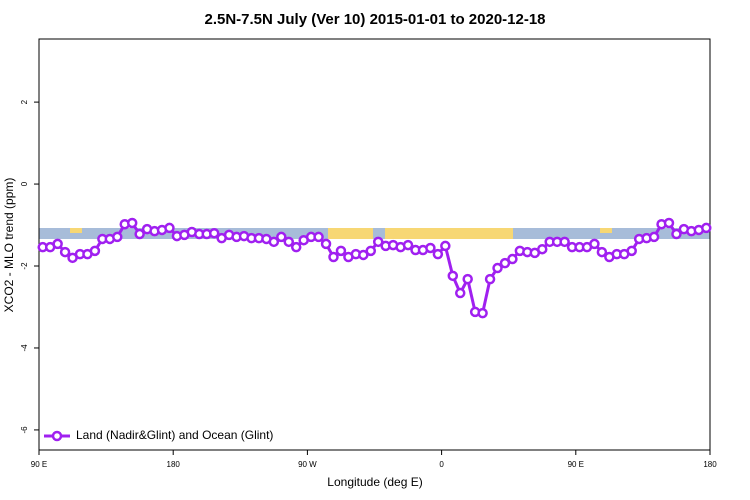 The image size is (750, 500). What do you see at coordinates (57, 436) in the screenshot?
I see `legend-marker` at bounding box center [57, 436].